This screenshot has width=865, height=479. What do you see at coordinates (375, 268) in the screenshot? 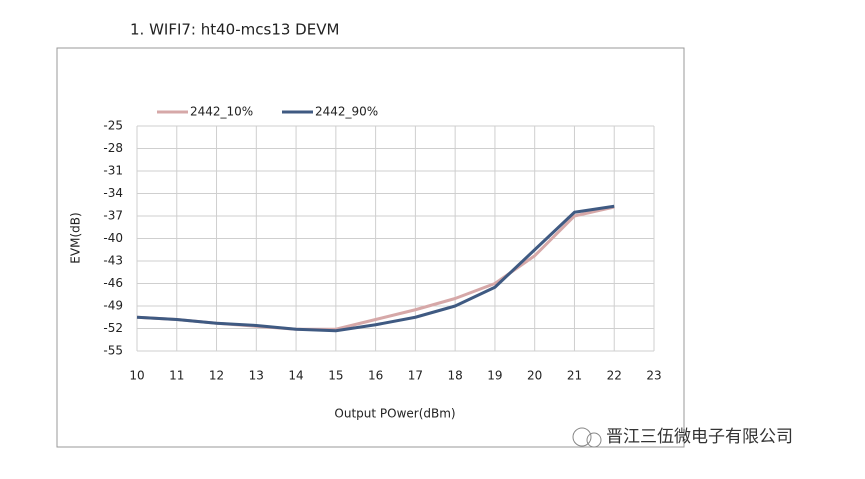
I see `series-line` at bounding box center [375, 268].